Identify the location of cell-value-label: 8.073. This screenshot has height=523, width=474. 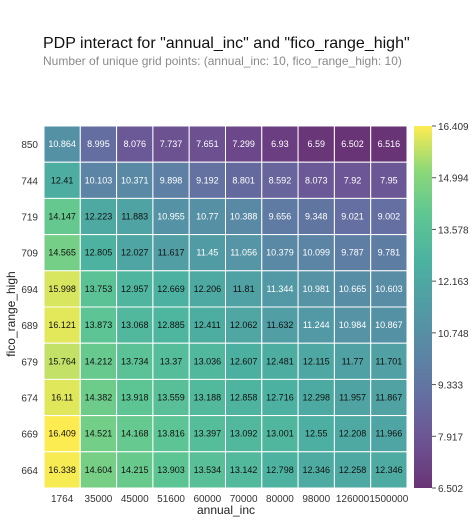
(316, 180).